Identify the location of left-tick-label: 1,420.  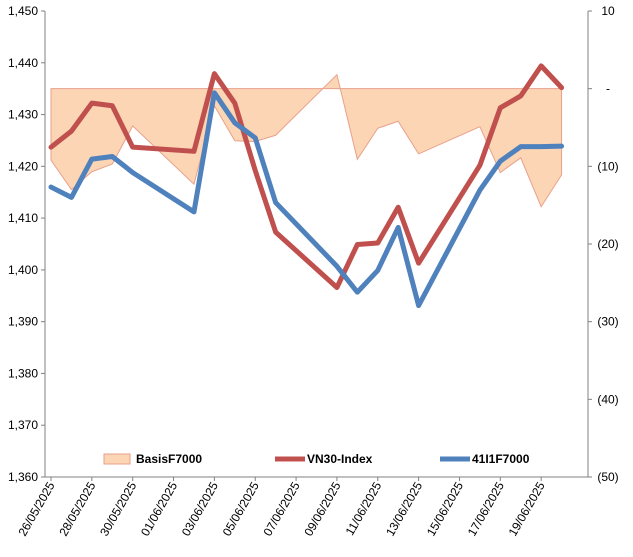
(23, 166).